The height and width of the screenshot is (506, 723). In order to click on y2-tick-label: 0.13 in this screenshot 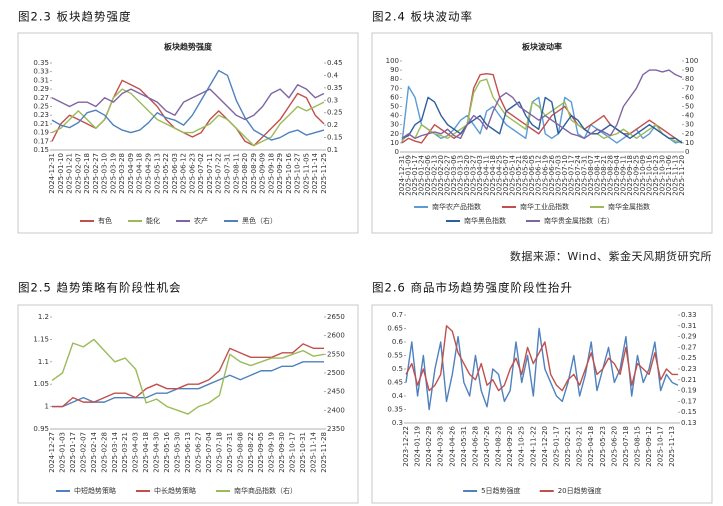, I will do `click(689, 423)`.